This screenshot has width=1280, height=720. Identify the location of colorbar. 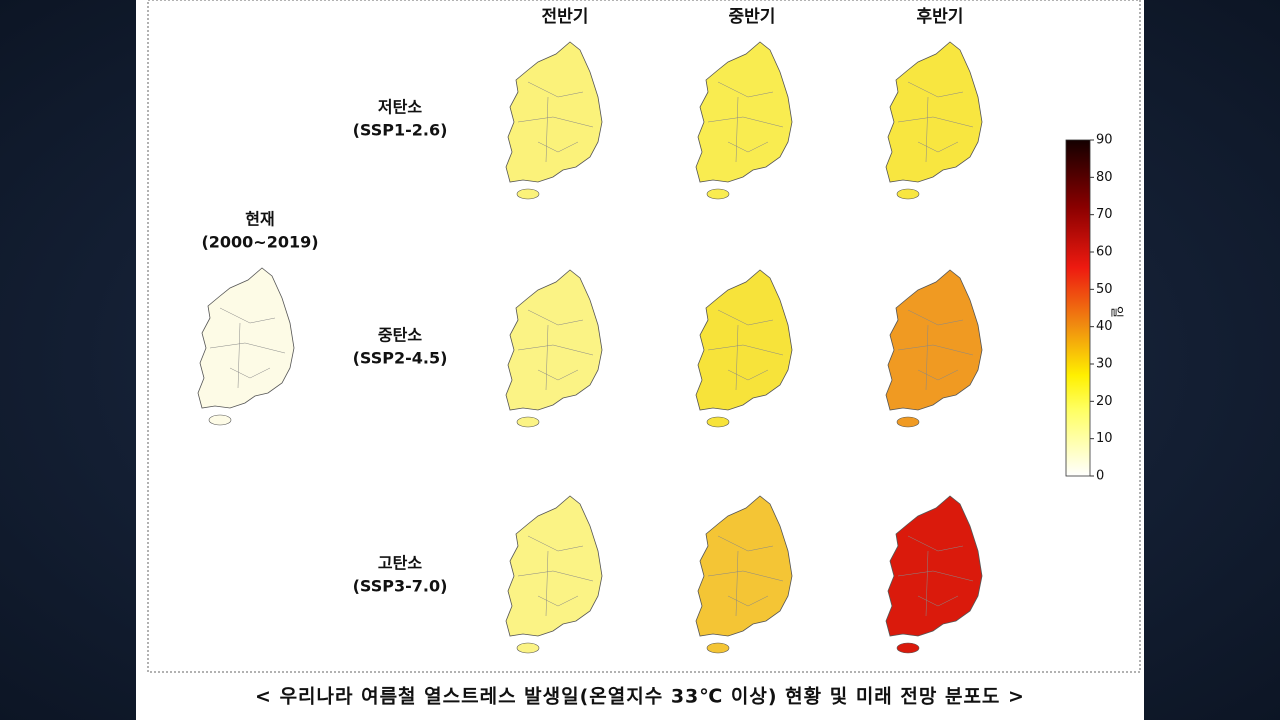
(1078, 308).